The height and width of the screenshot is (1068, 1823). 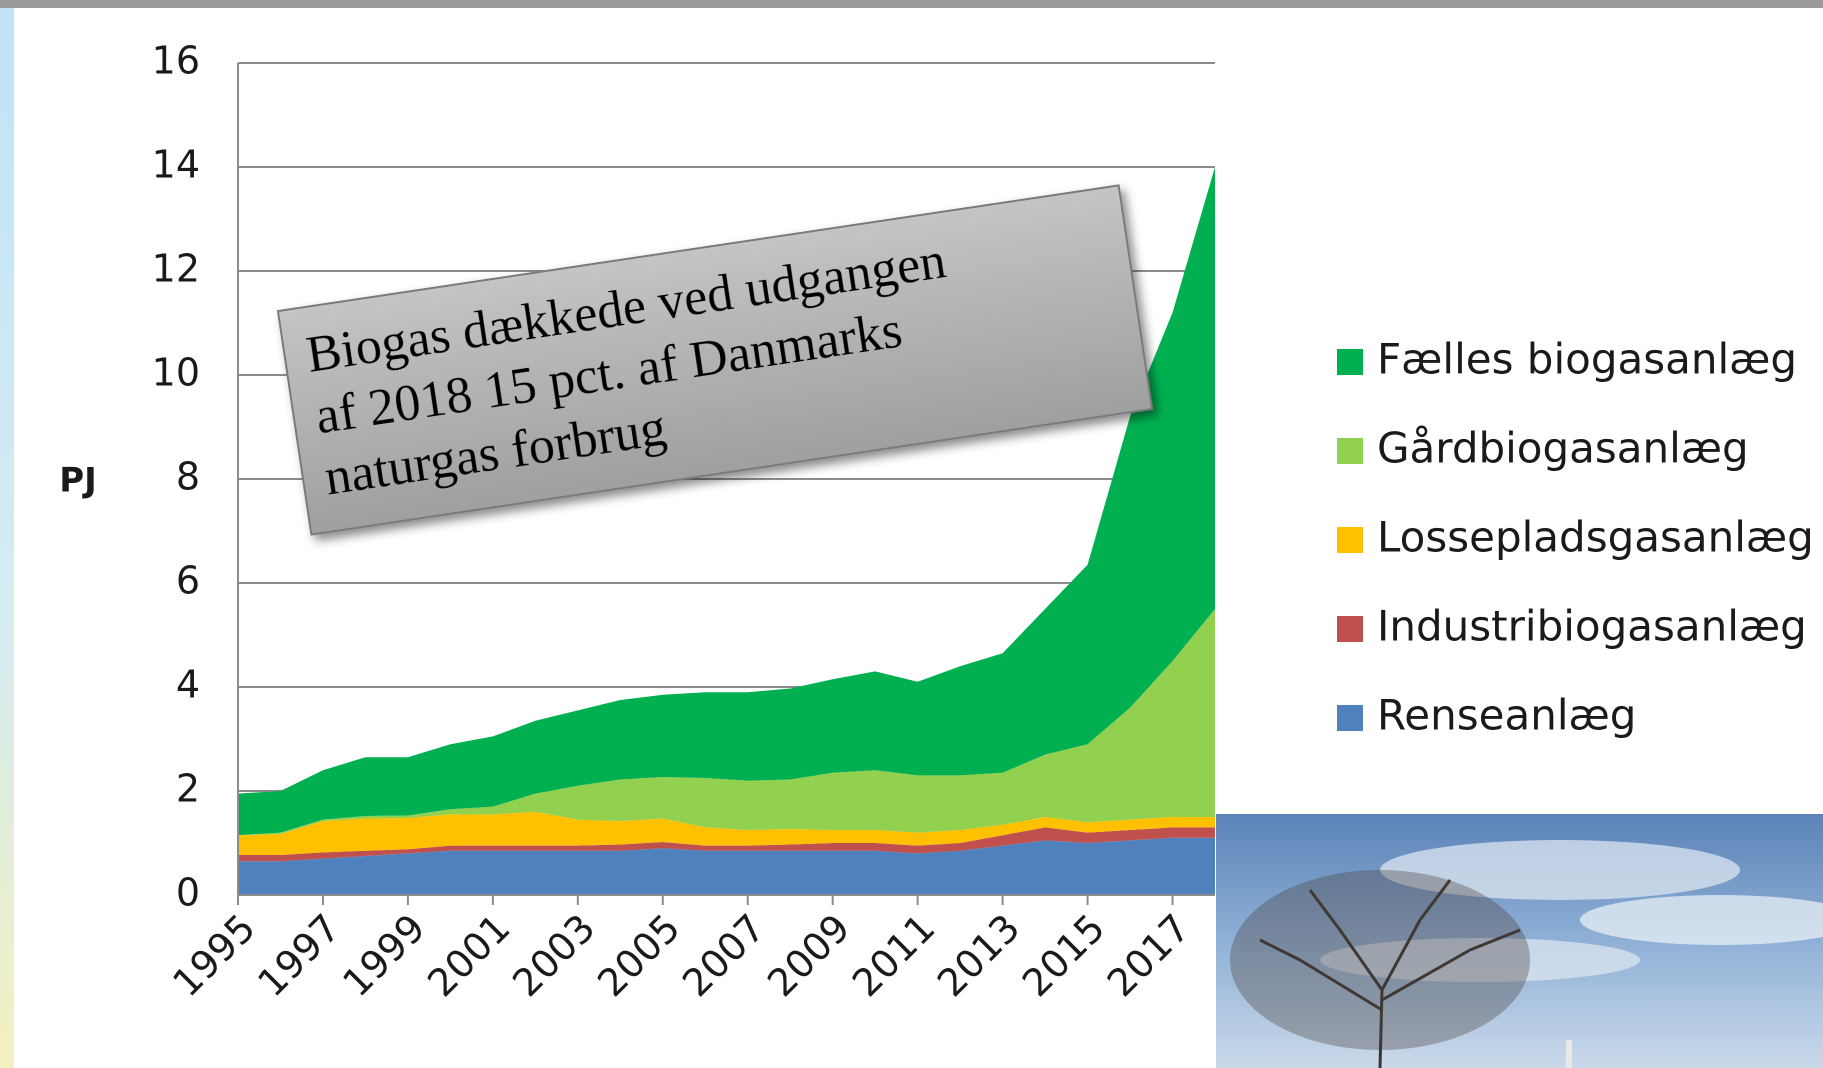 I want to click on y-tick-label: 16, so click(x=176, y=61).